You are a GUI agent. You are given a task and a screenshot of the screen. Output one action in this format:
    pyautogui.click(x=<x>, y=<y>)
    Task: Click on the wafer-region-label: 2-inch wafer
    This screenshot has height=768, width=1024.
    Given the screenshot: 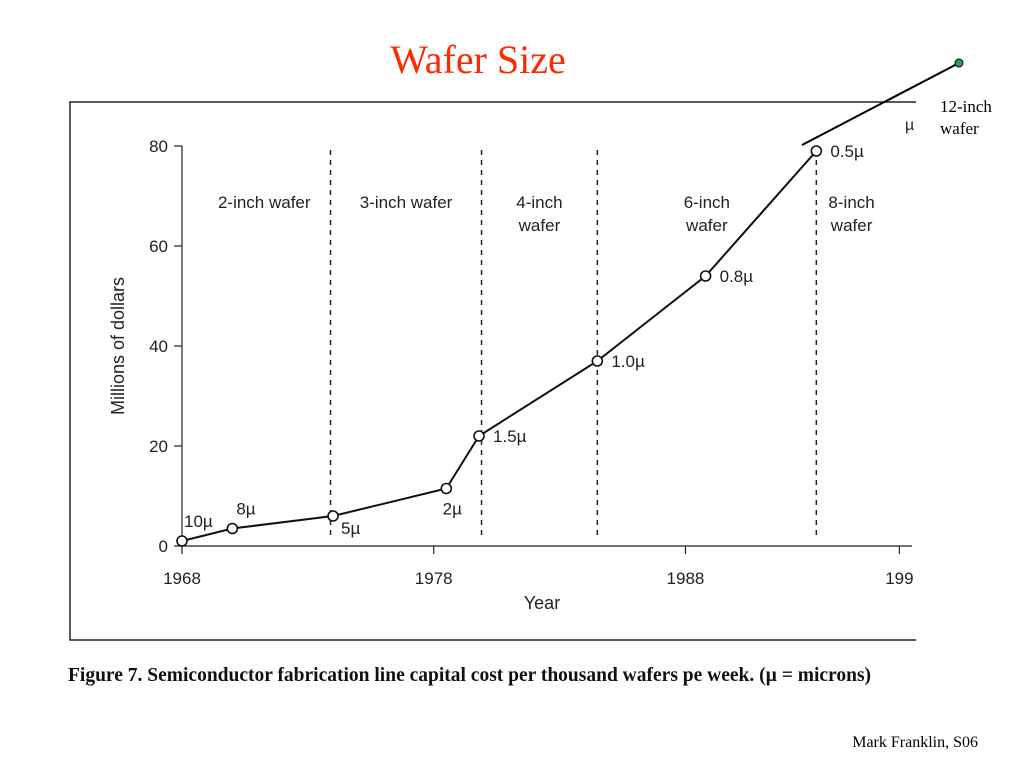 What is the action you would take?
    pyautogui.click(x=264, y=202)
    